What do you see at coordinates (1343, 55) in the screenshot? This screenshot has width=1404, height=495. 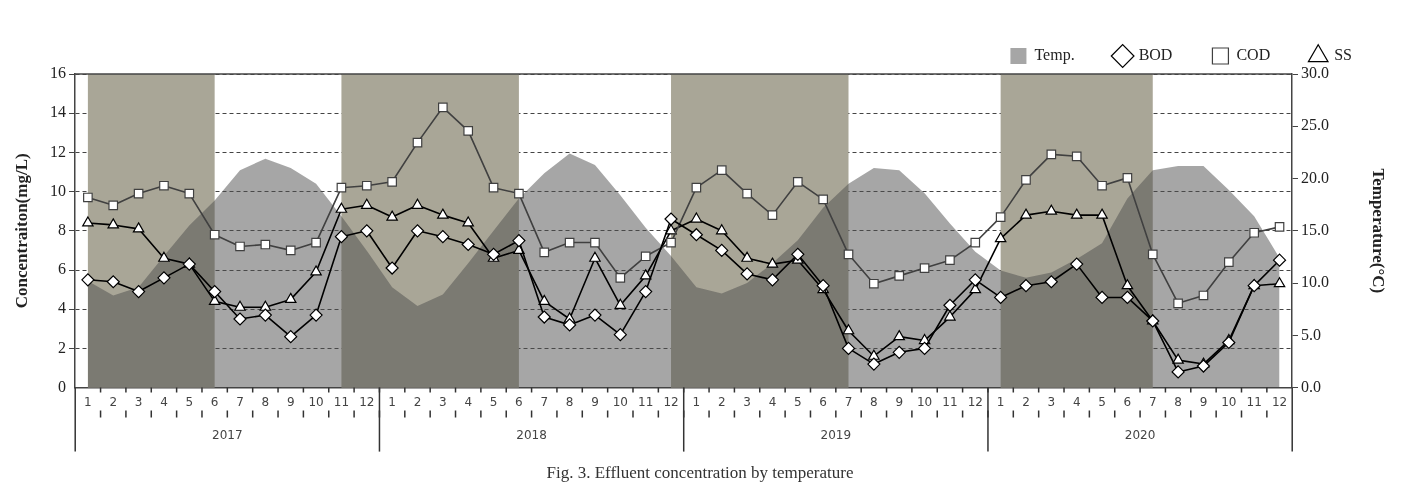 I see `legend-label: SS` at bounding box center [1343, 55].